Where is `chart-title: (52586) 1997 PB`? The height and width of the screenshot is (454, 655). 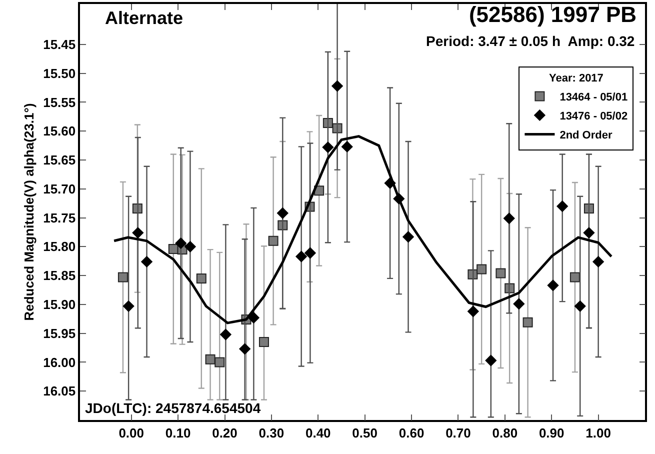 chart-title: (52586) 1997 PB is located at coordinates (552, 15).